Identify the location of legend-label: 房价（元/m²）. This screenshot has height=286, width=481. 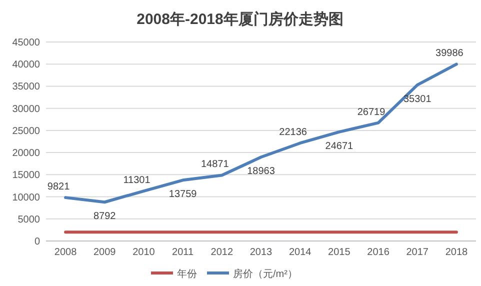
(265, 274).